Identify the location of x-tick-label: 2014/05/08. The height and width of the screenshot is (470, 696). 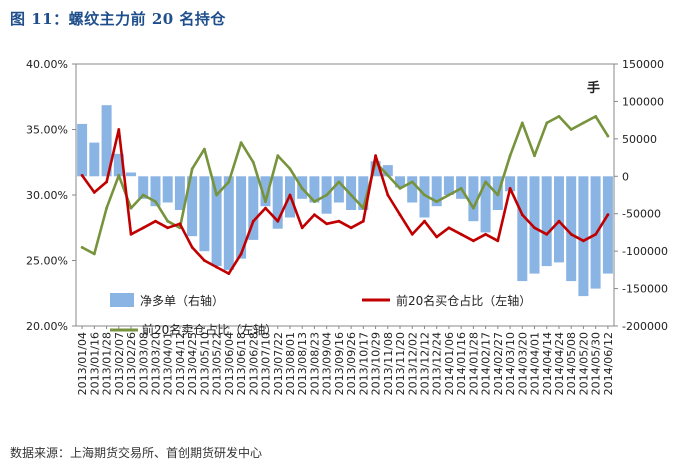
(571, 363).